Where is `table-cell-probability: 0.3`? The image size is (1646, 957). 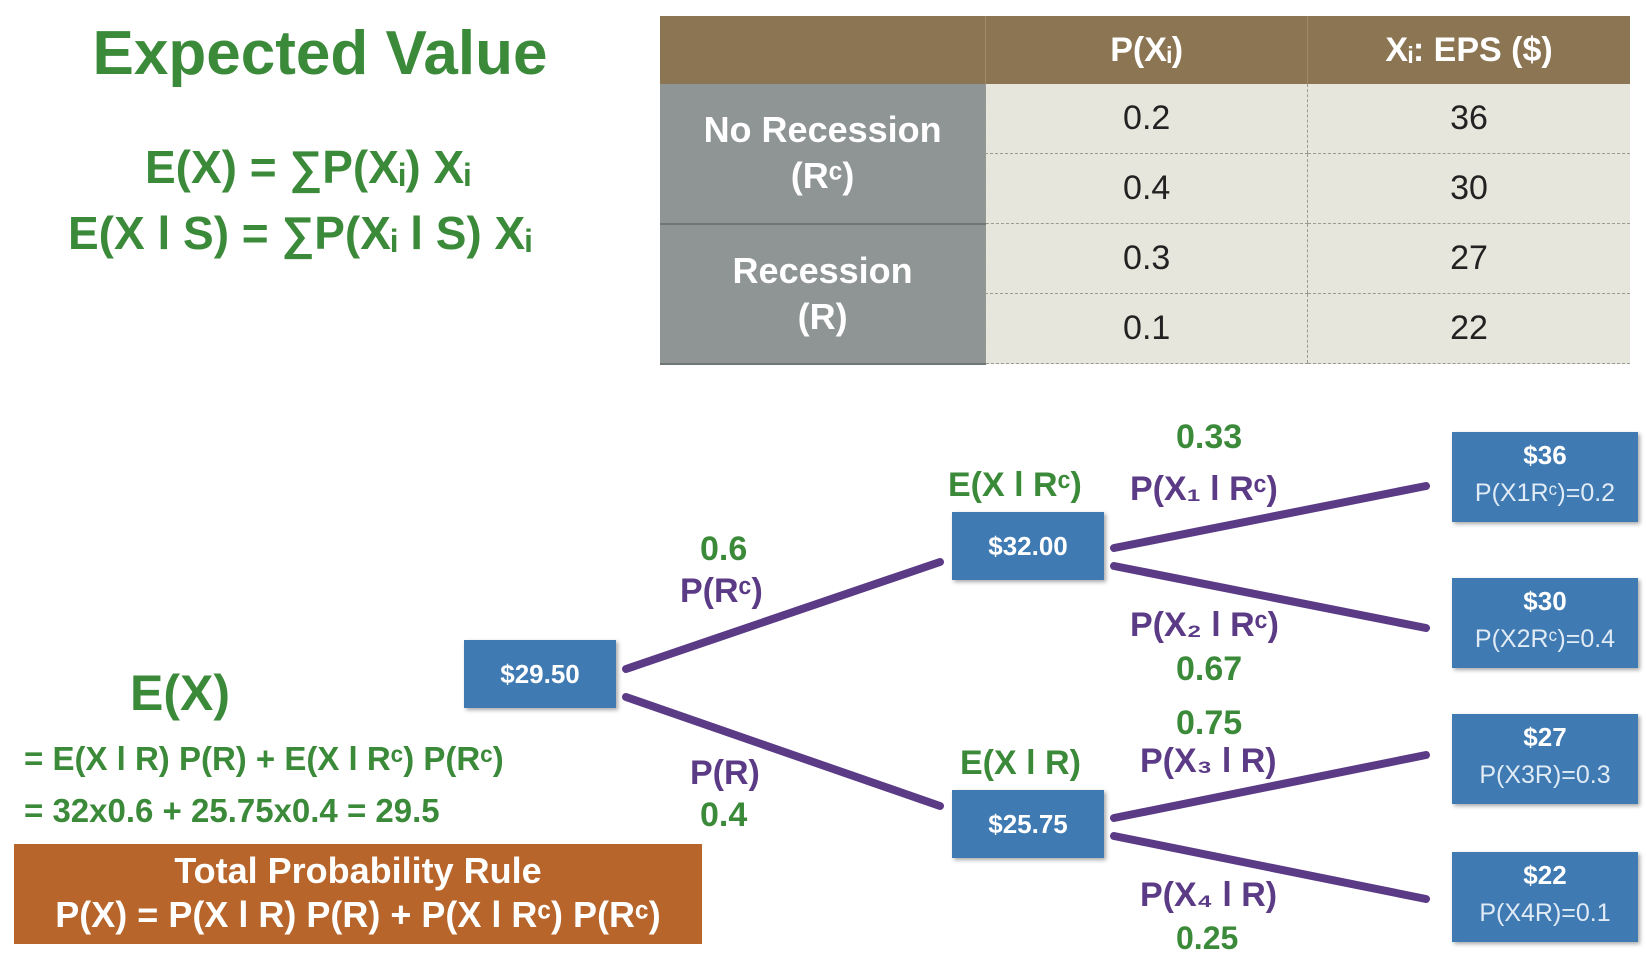 table-cell-probability: 0.3 is located at coordinates (1146, 258).